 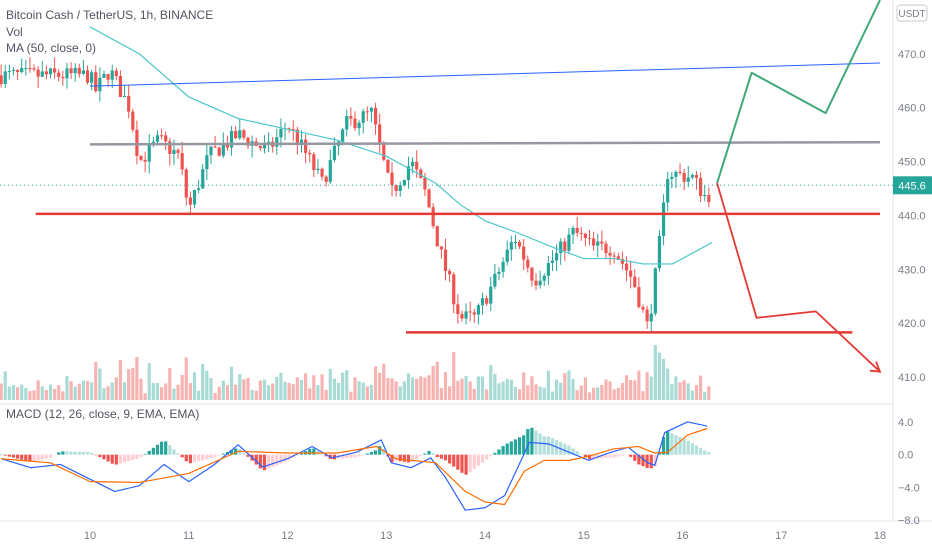 I want to click on projection-up-path, so click(x=798, y=92).